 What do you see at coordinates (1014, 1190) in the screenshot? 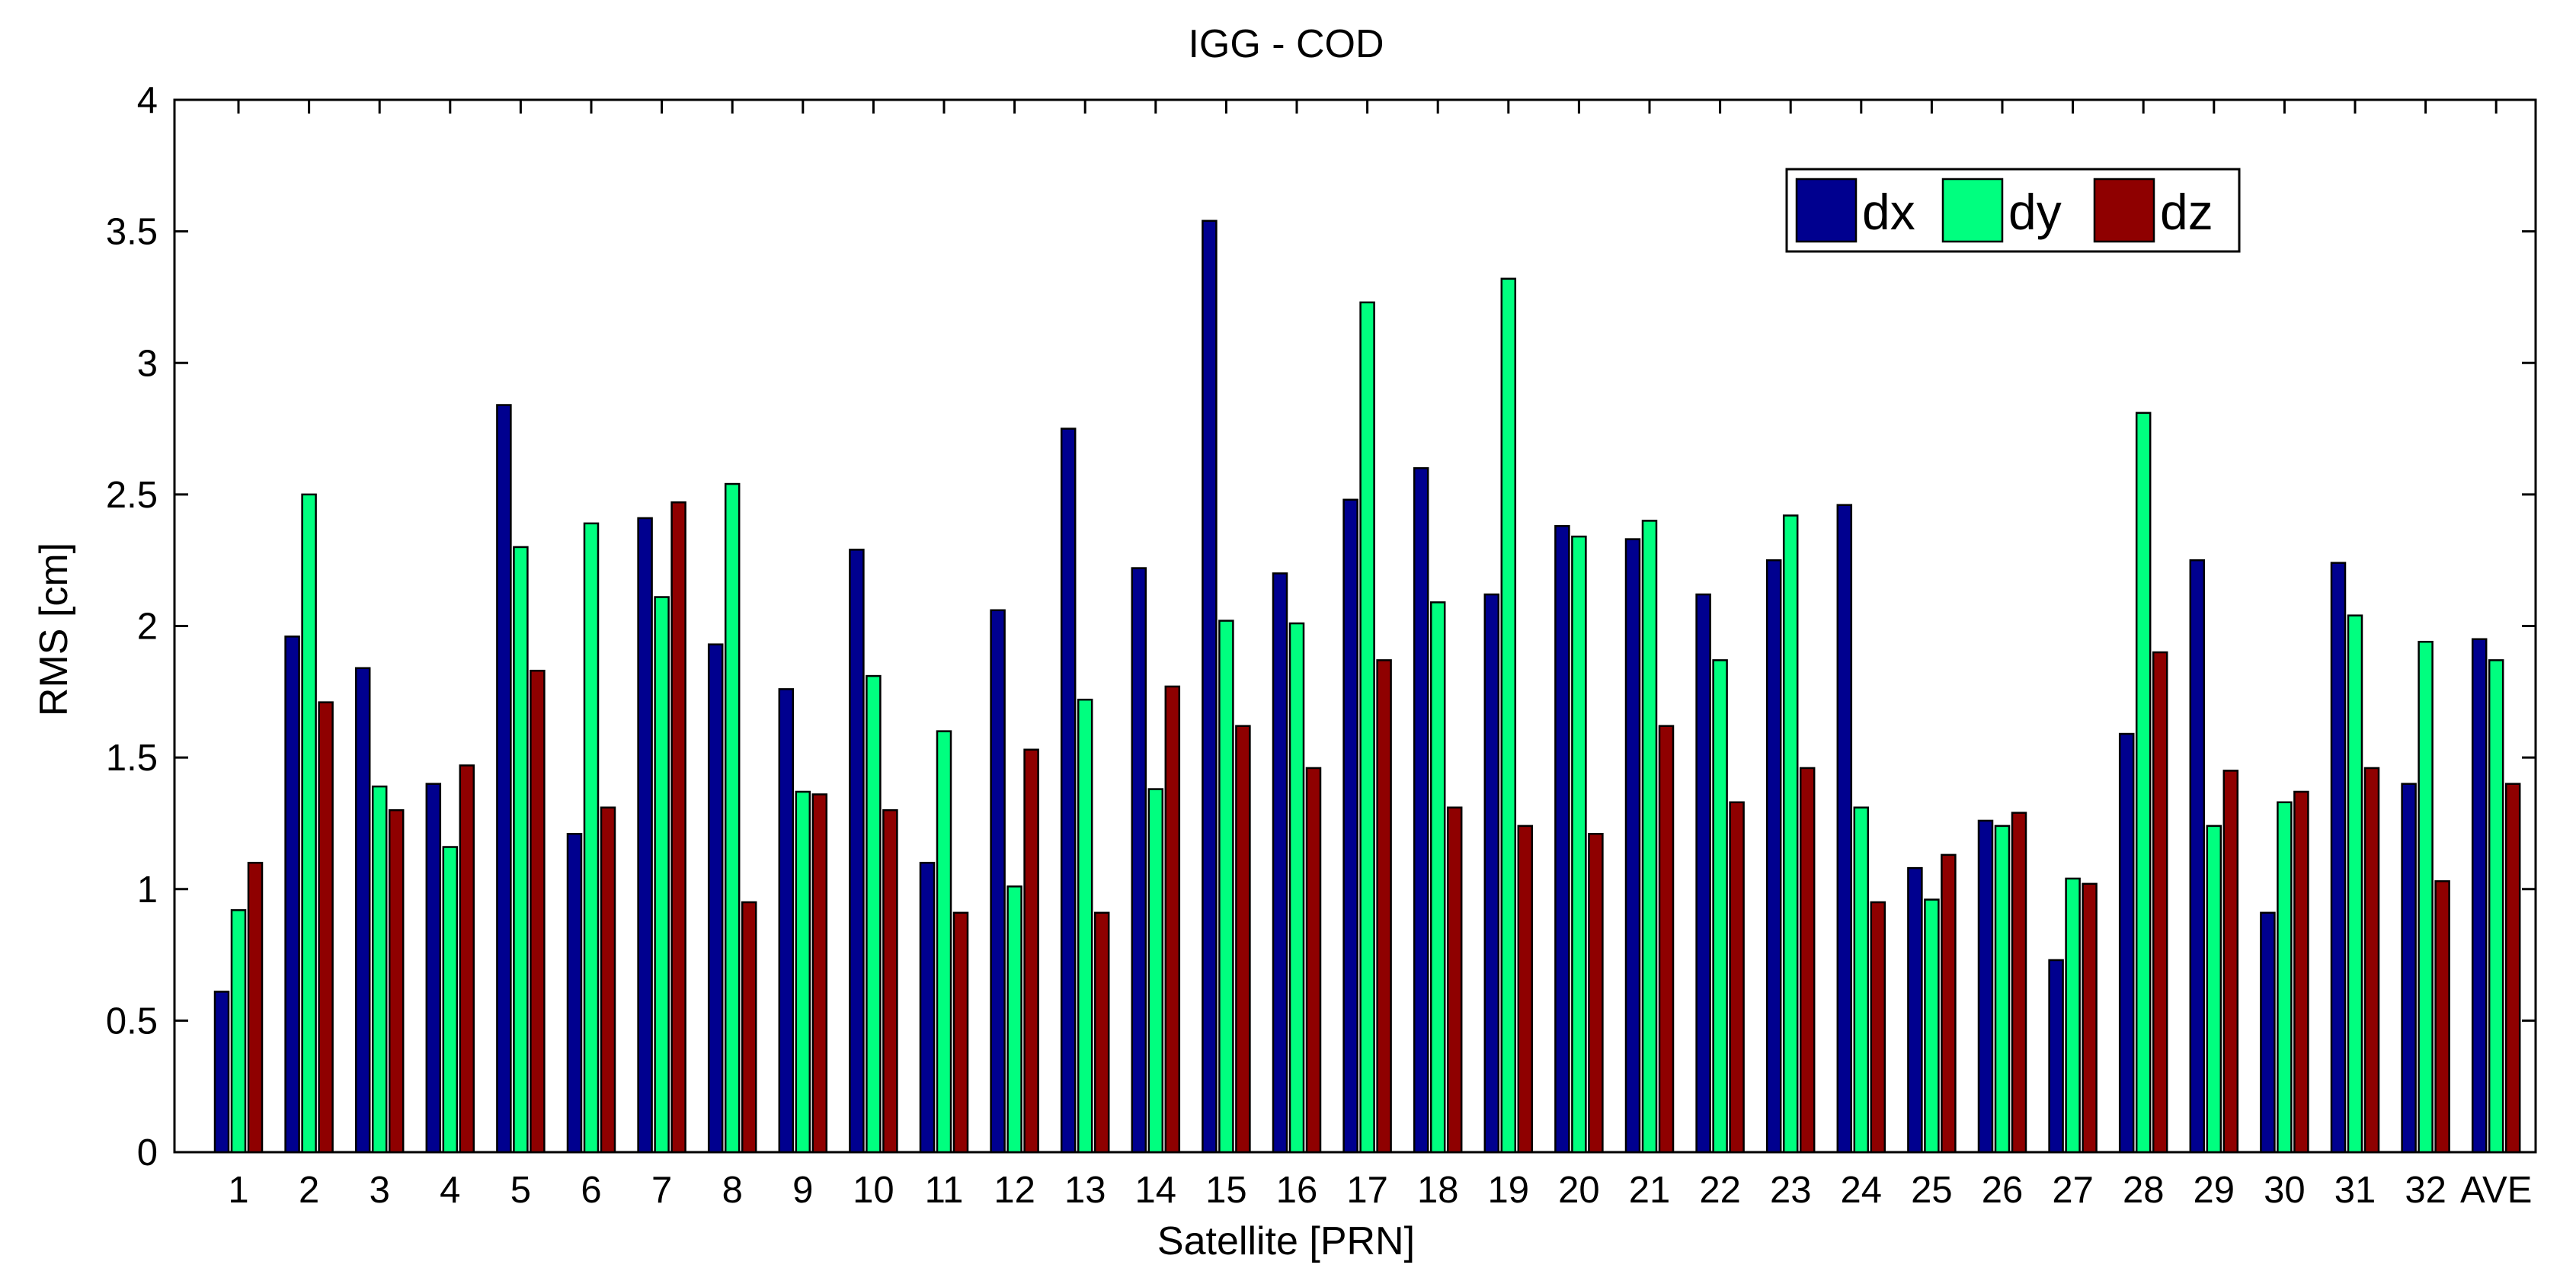
I see `x-tick-label: 12` at bounding box center [1014, 1190].